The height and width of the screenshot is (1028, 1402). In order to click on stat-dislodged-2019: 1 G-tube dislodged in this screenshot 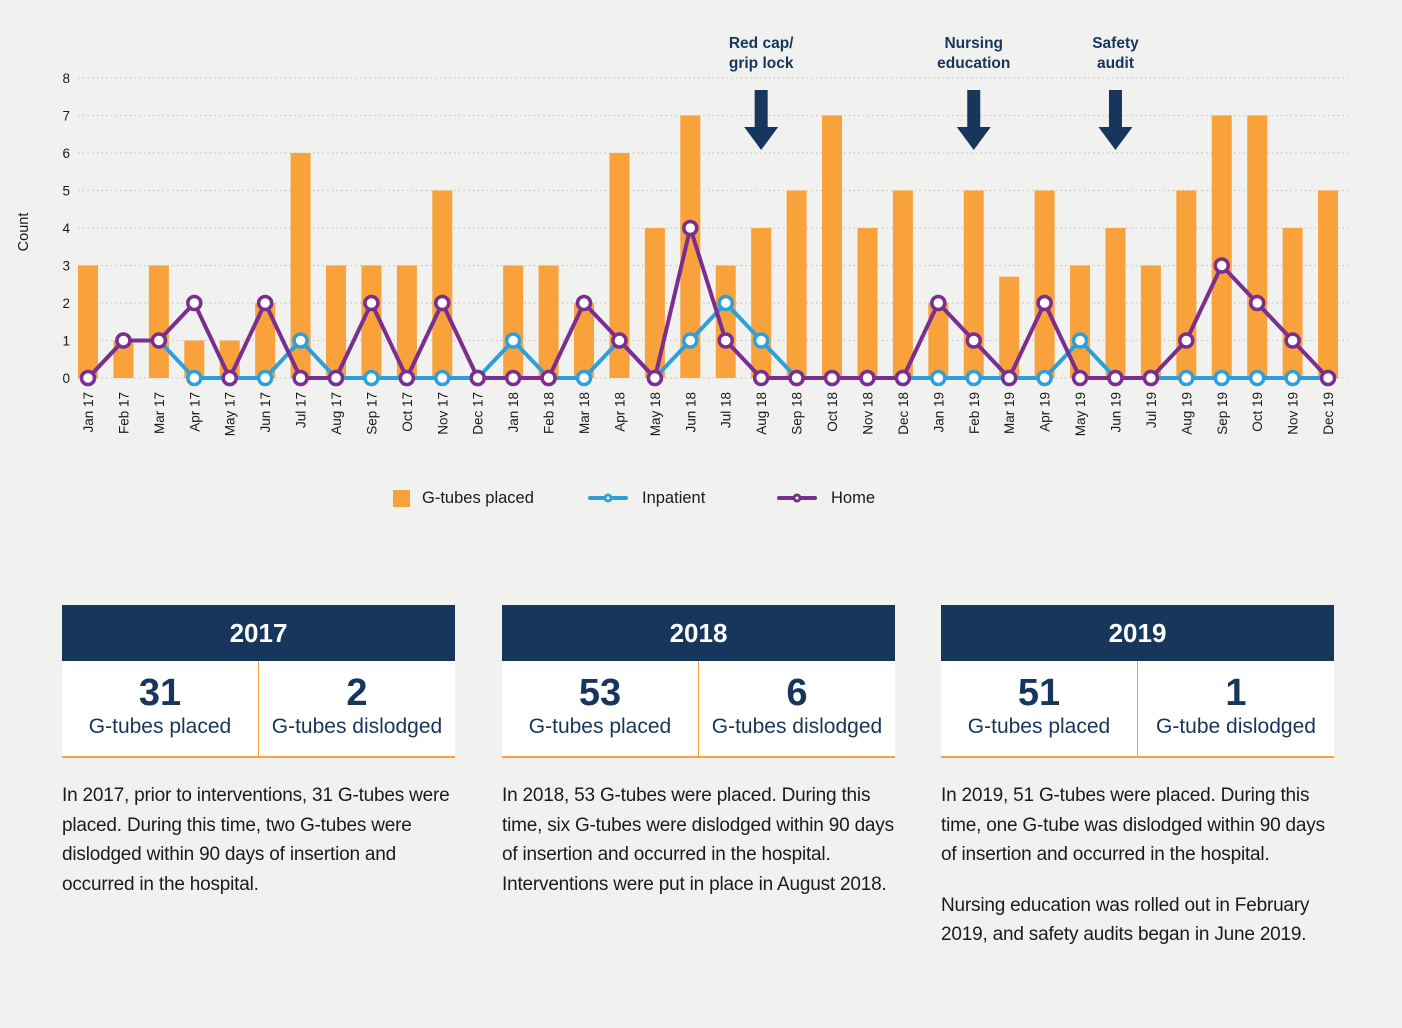, I will do `click(1236, 708)`.